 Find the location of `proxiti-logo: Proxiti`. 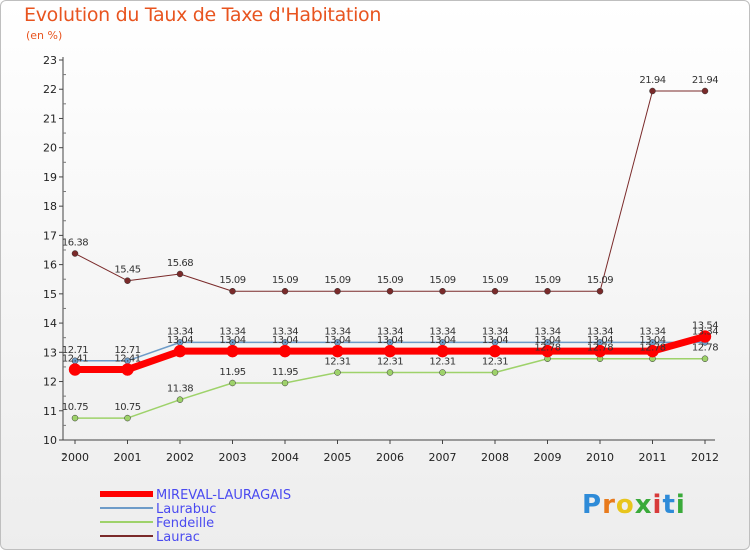

proxiti-logo: Proxiti is located at coordinates (634, 505).